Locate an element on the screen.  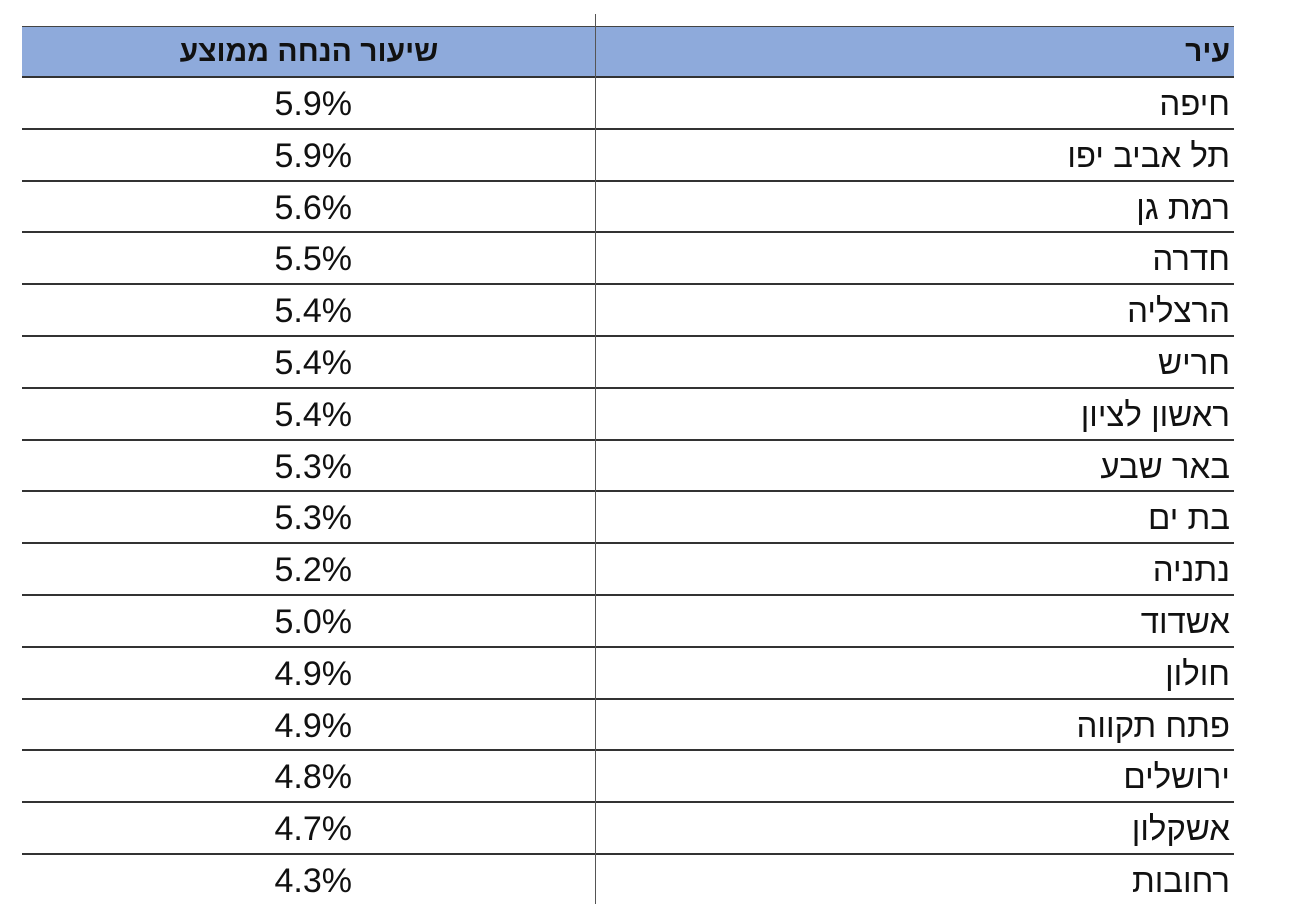
header-city: עיר is located at coordinates (1207, 51).